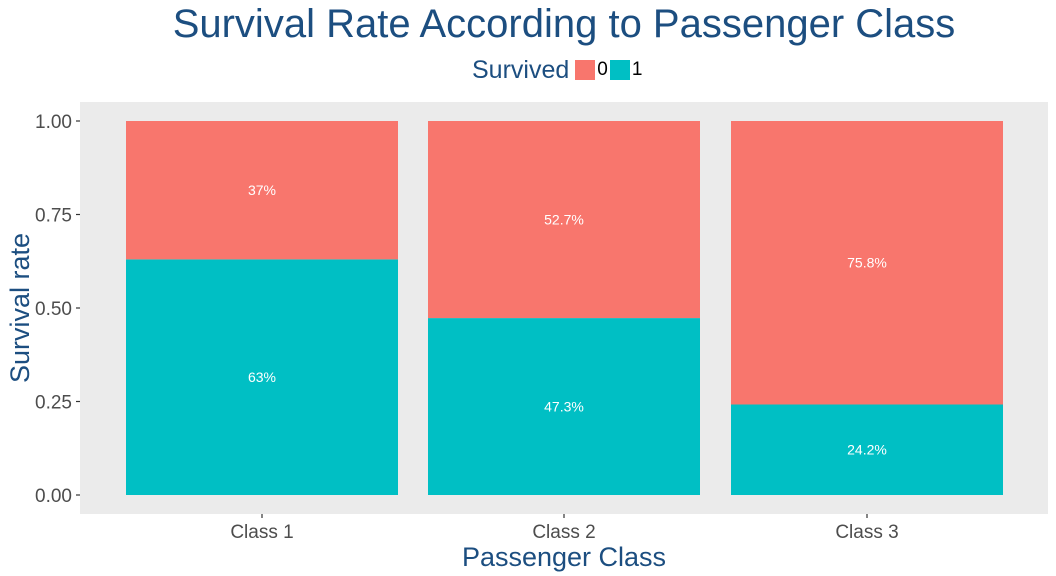 The height and width of the screenshot is (576, 1056). I want to click on y-tick-label: 0.75, so click(53, 216).